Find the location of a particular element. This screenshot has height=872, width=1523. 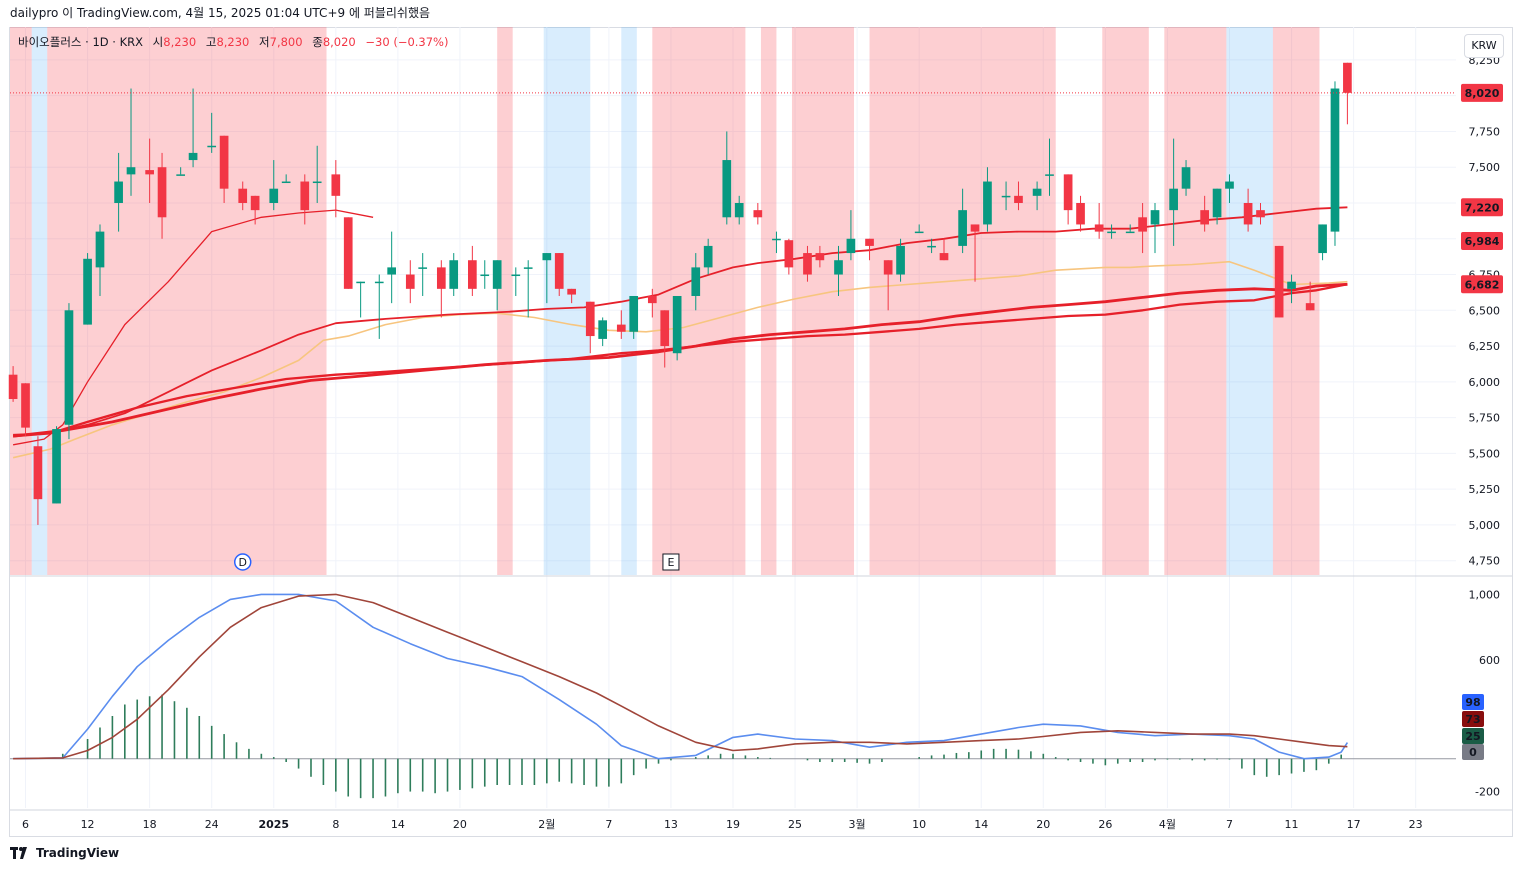

macd-tick-label: 600 is located at coordinates (1489, 660).